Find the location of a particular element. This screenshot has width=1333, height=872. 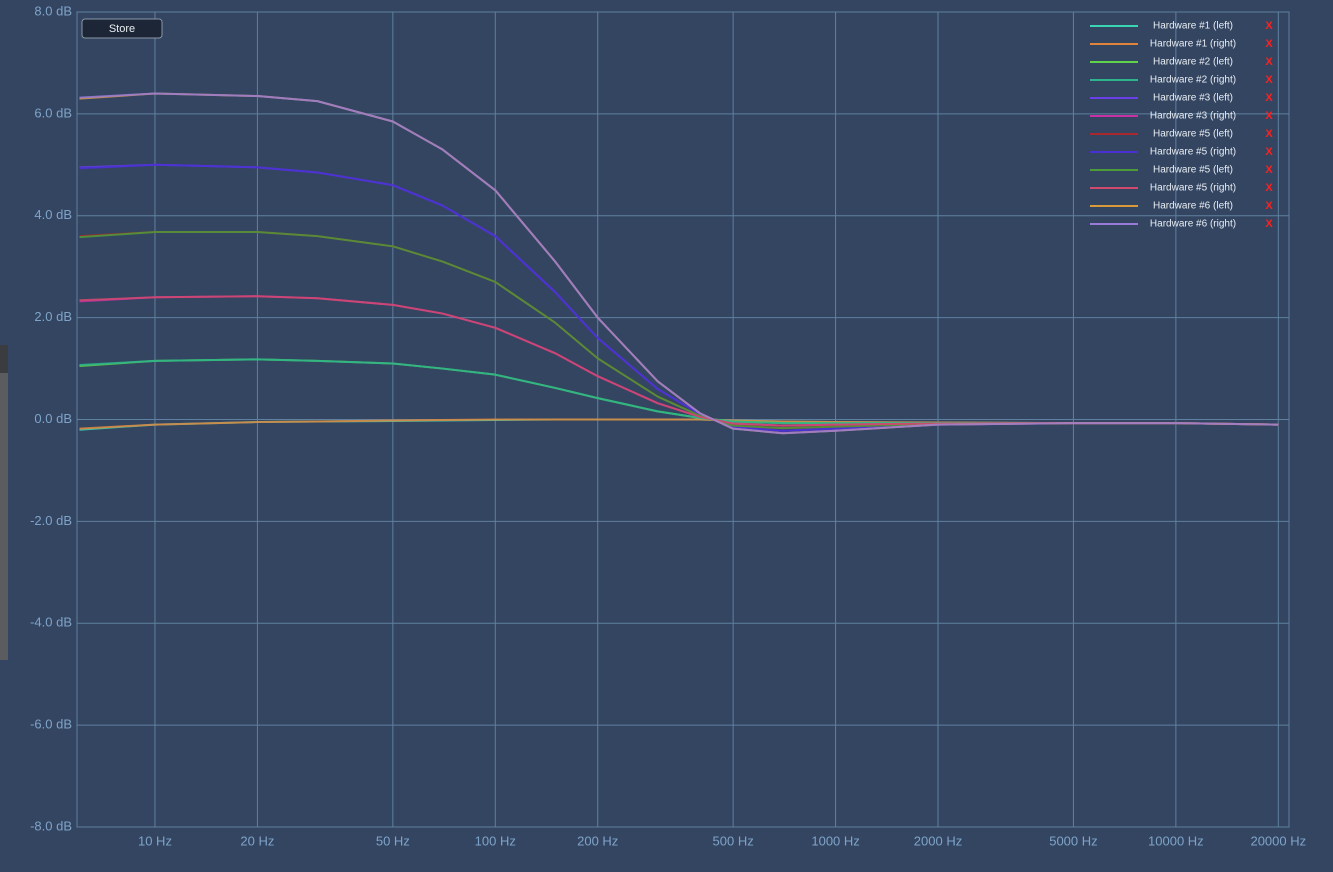

legend-label: Hardware #2 (right) is located at coordinates (1193, 80).